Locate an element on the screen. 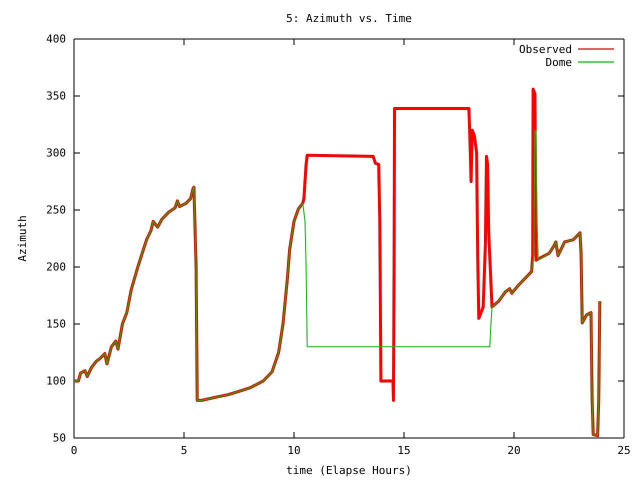 Image resolution: width=640 pixels, height=480 pixels. chart-title: 5: Azimuth vs. Time is located at coordinates (349, 18).